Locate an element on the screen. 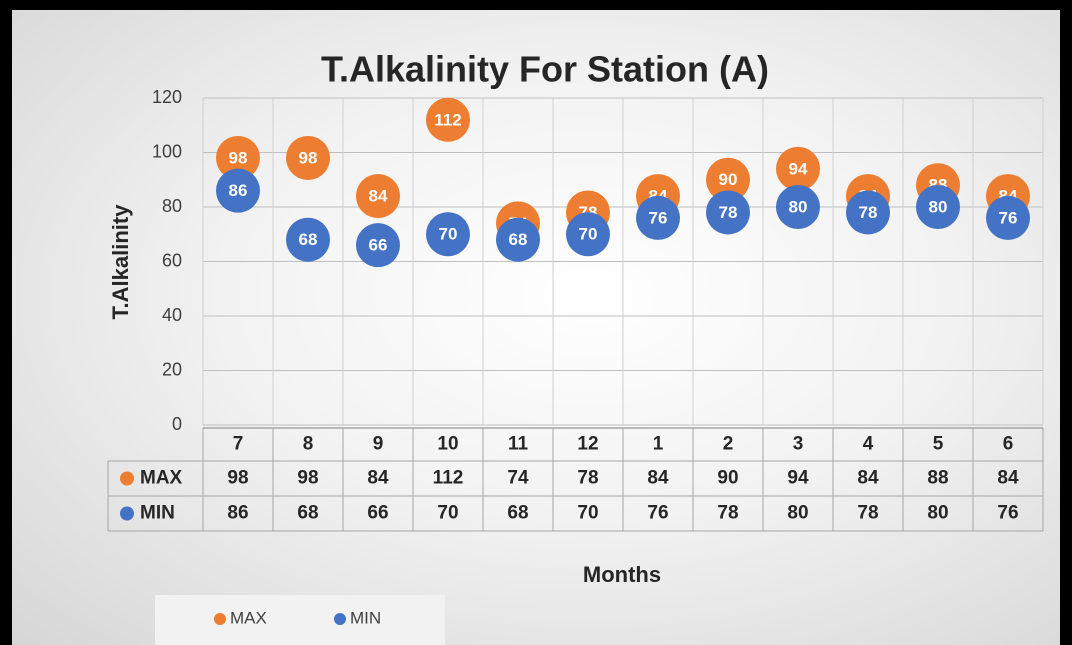  x-tick-label: 5 is located at coordinates (938, 444).